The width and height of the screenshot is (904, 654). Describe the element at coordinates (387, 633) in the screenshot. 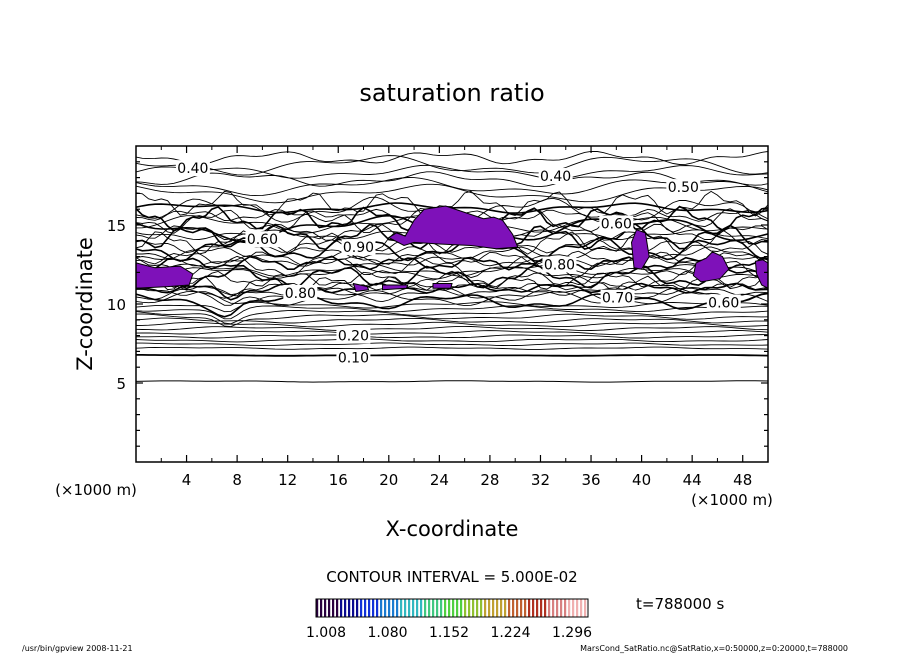

I see `colorbar-tick-label: 1.080` at that location.